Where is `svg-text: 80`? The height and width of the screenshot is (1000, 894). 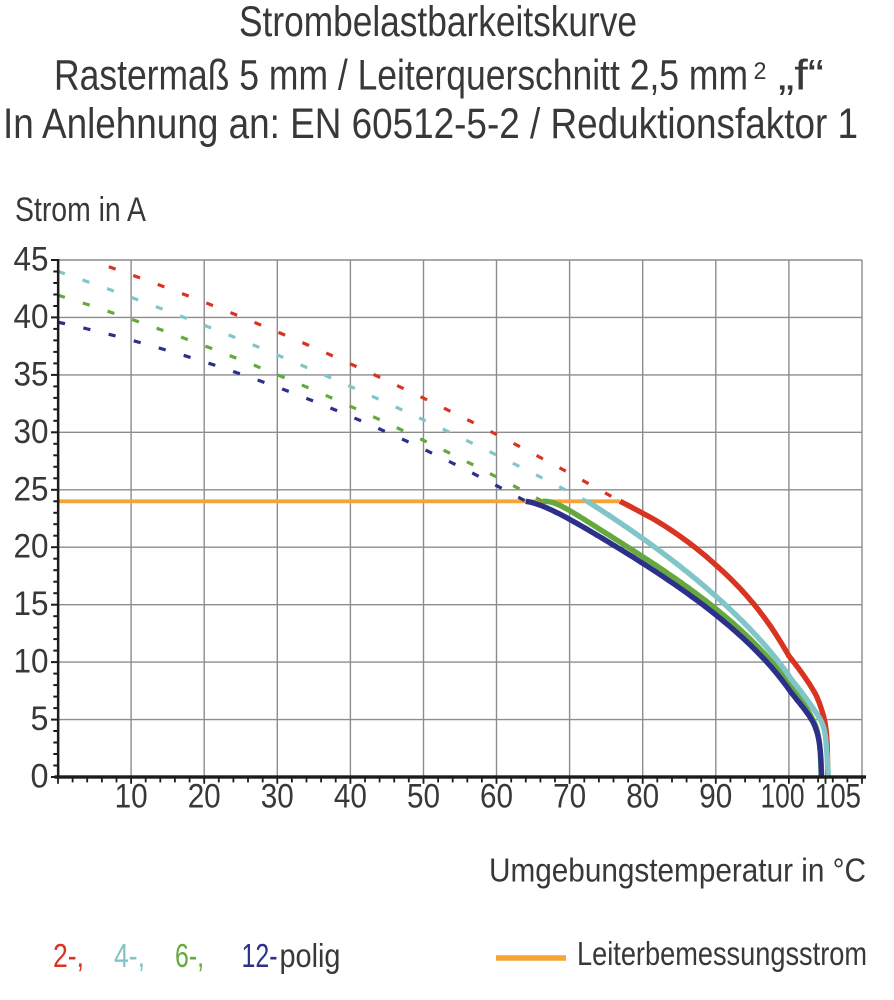 svg-text: 80 is located at coordinates (642, 797).